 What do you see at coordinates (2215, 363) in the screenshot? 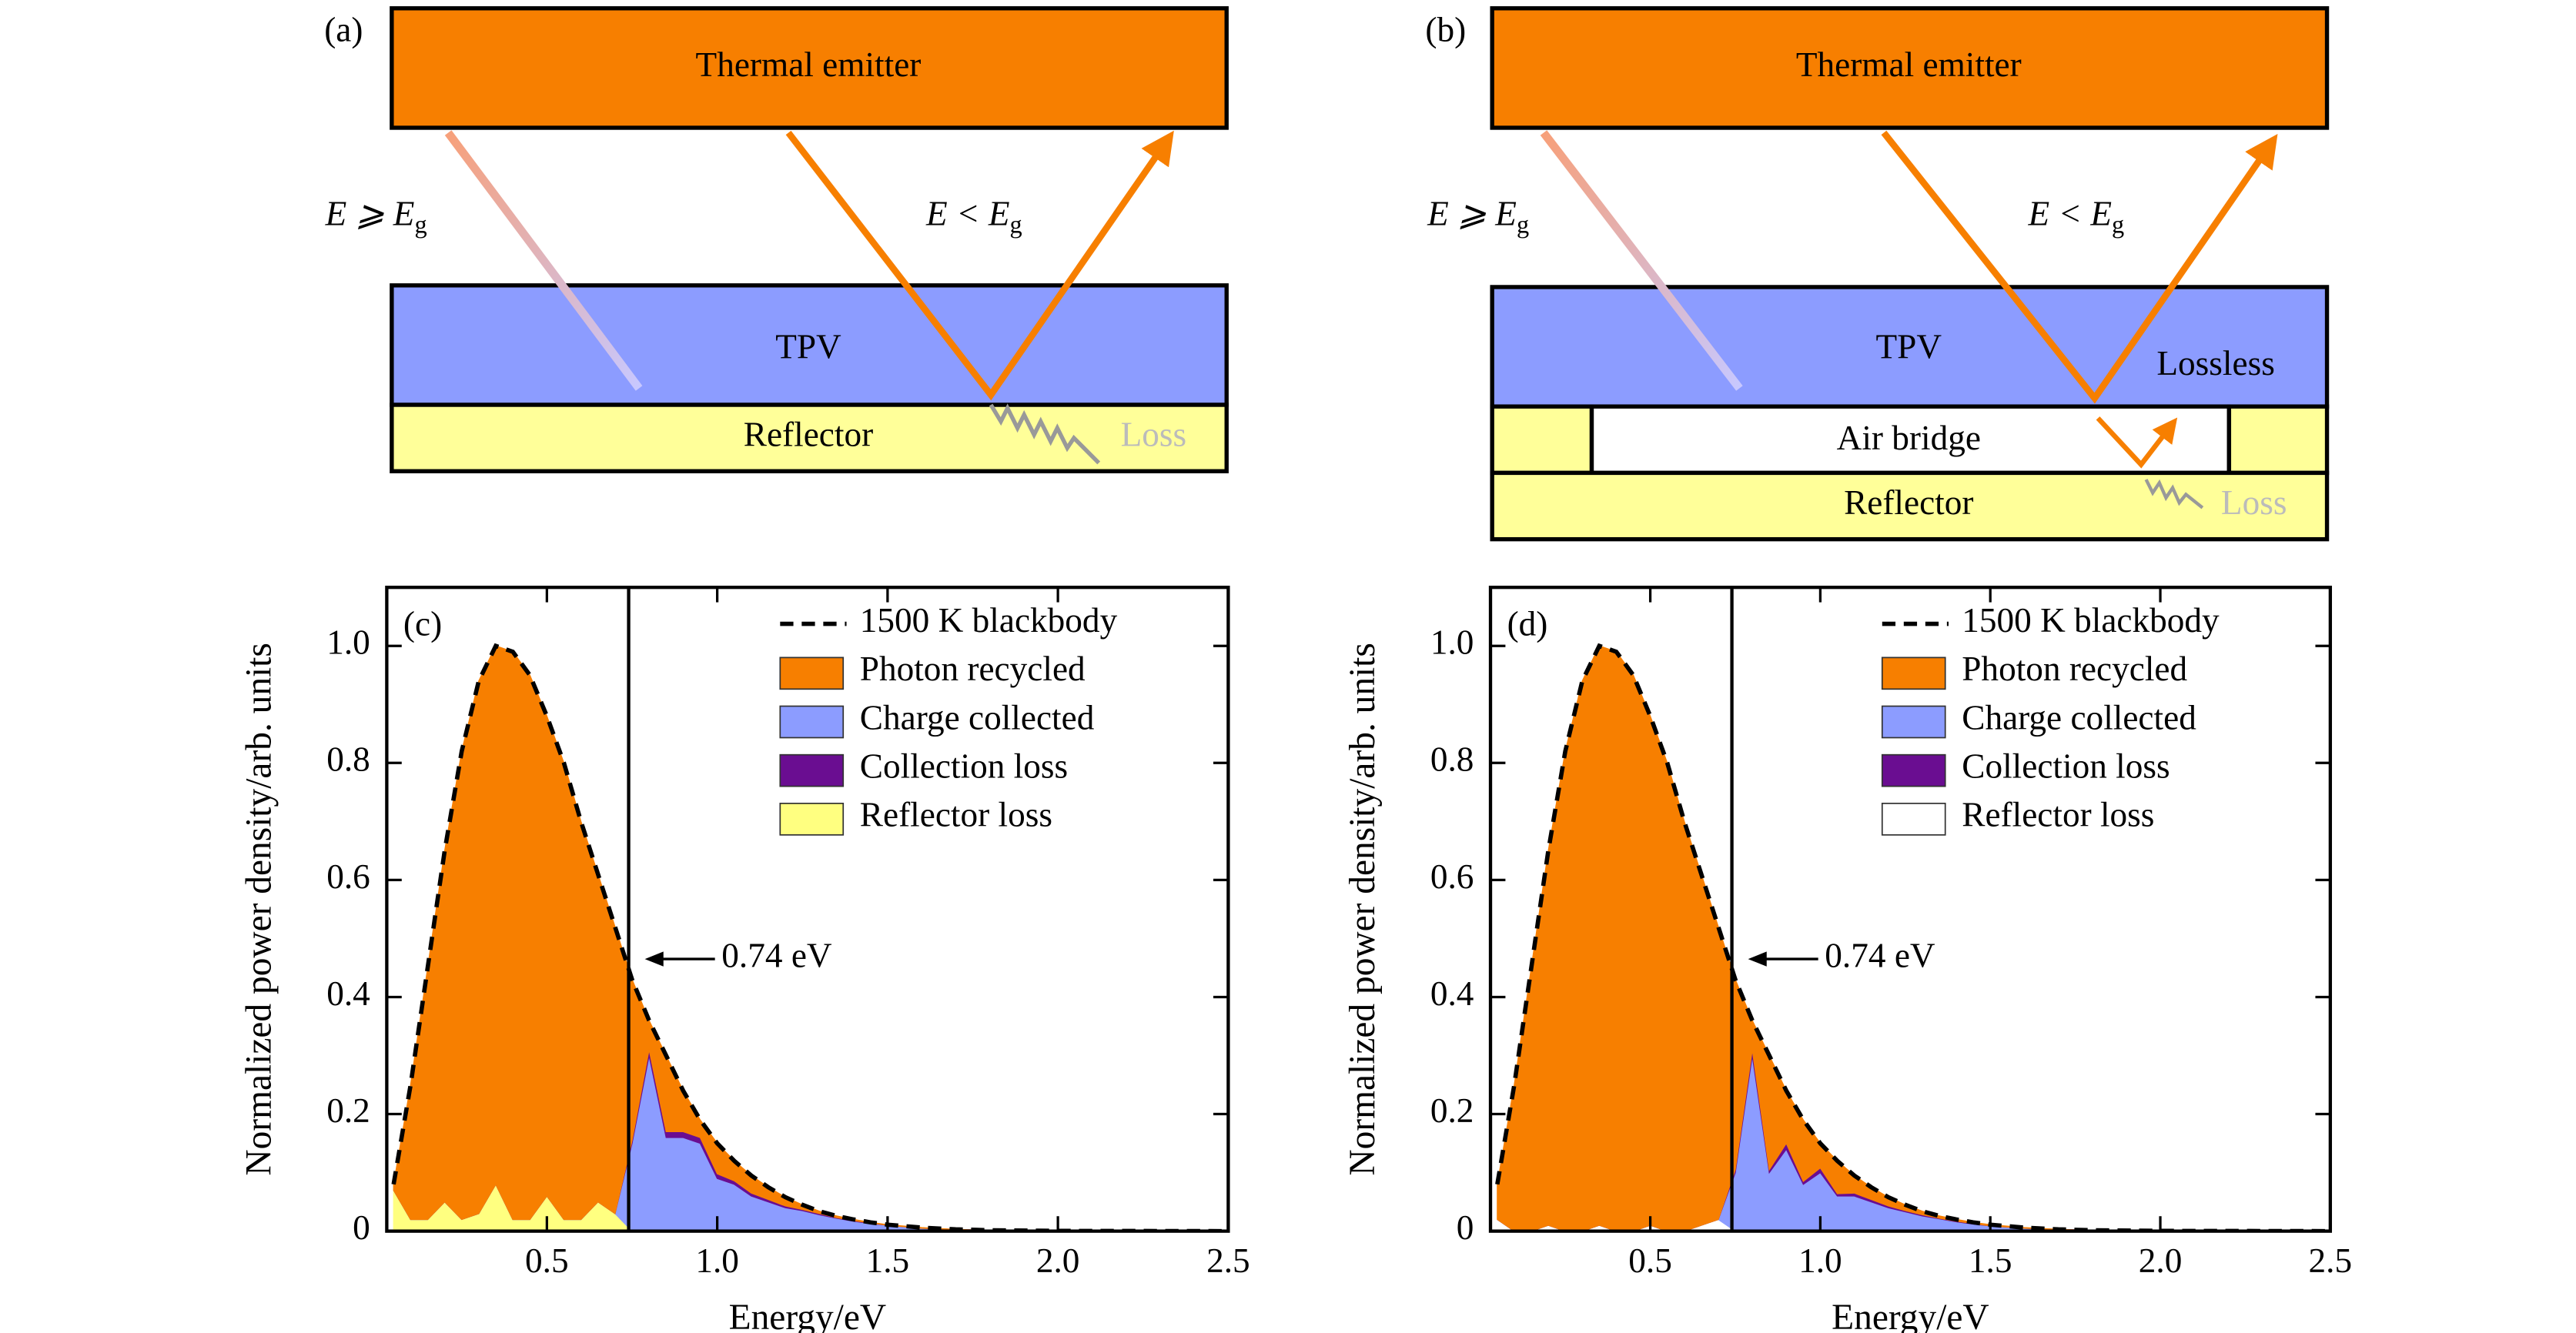
I see `lossless-label: Lossless` at bounding box center [2215, 363].